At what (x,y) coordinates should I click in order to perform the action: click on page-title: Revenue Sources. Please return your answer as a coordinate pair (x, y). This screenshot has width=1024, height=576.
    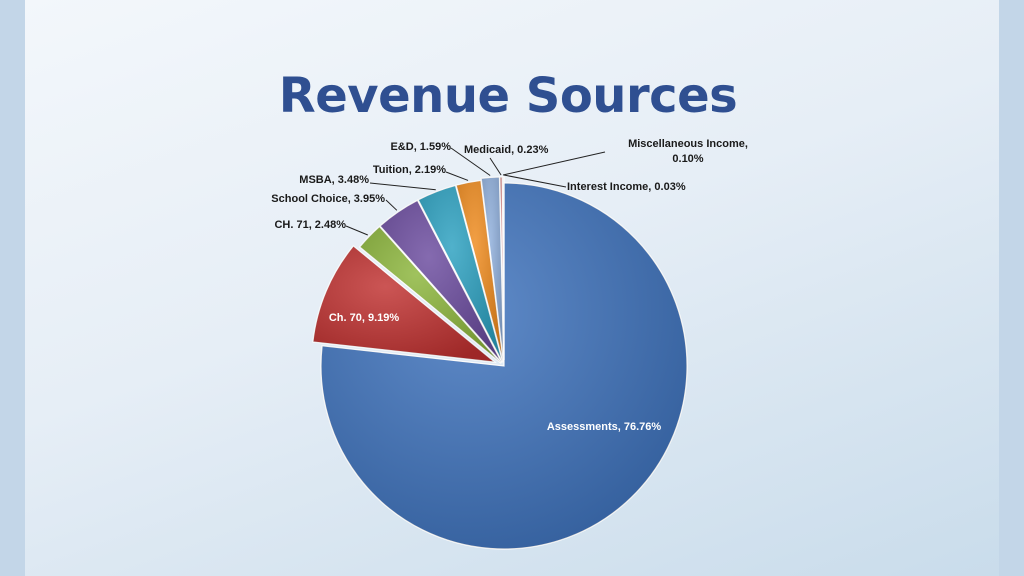
    Looking at the image, I should click on (508, 96).